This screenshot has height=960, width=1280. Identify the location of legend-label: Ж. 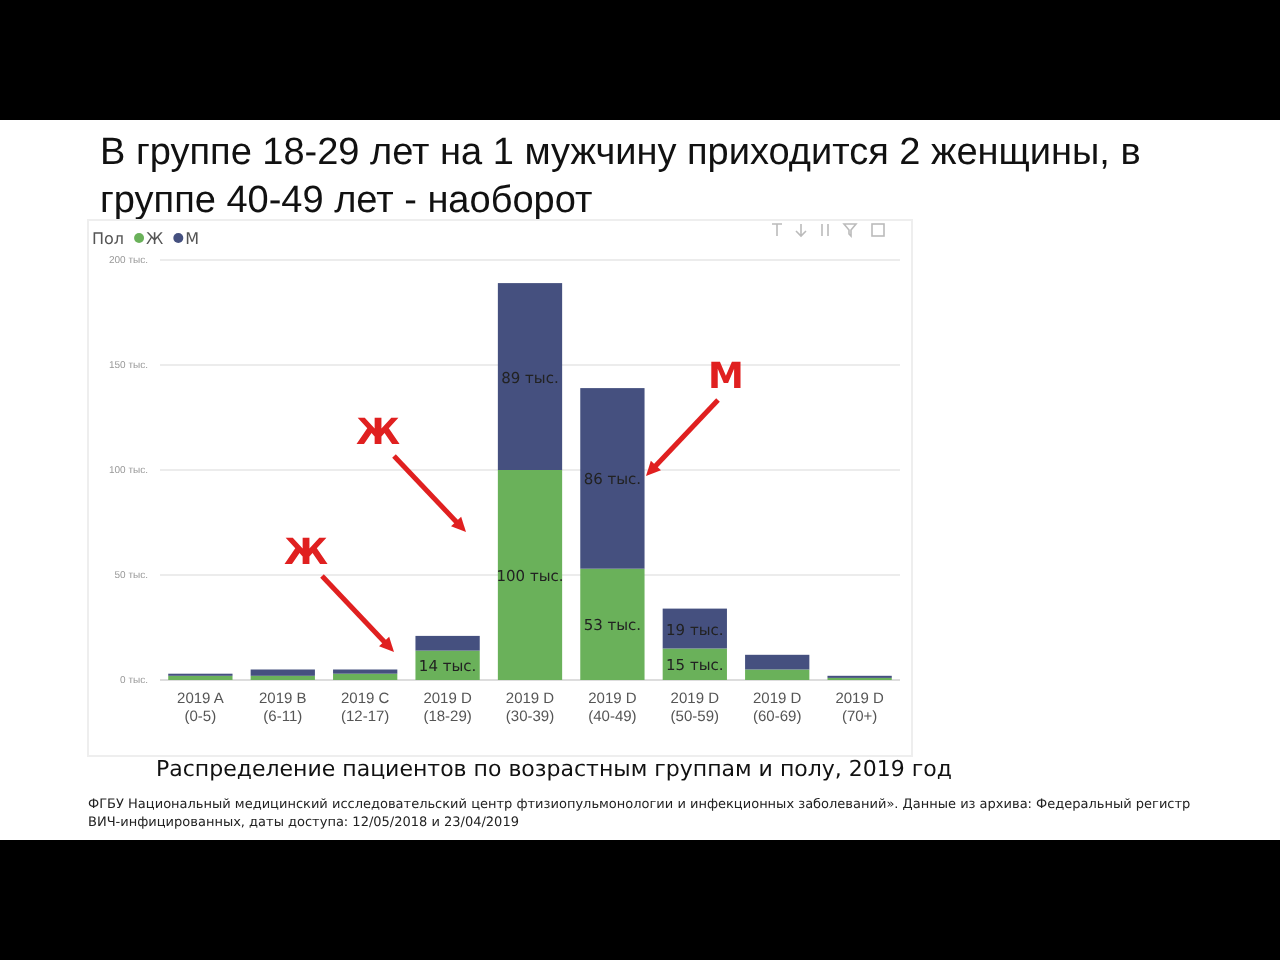
(155, 239).